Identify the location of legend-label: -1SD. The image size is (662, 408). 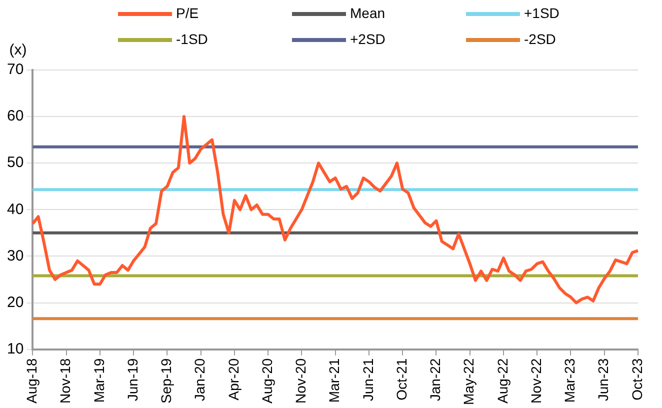
(192, 38).